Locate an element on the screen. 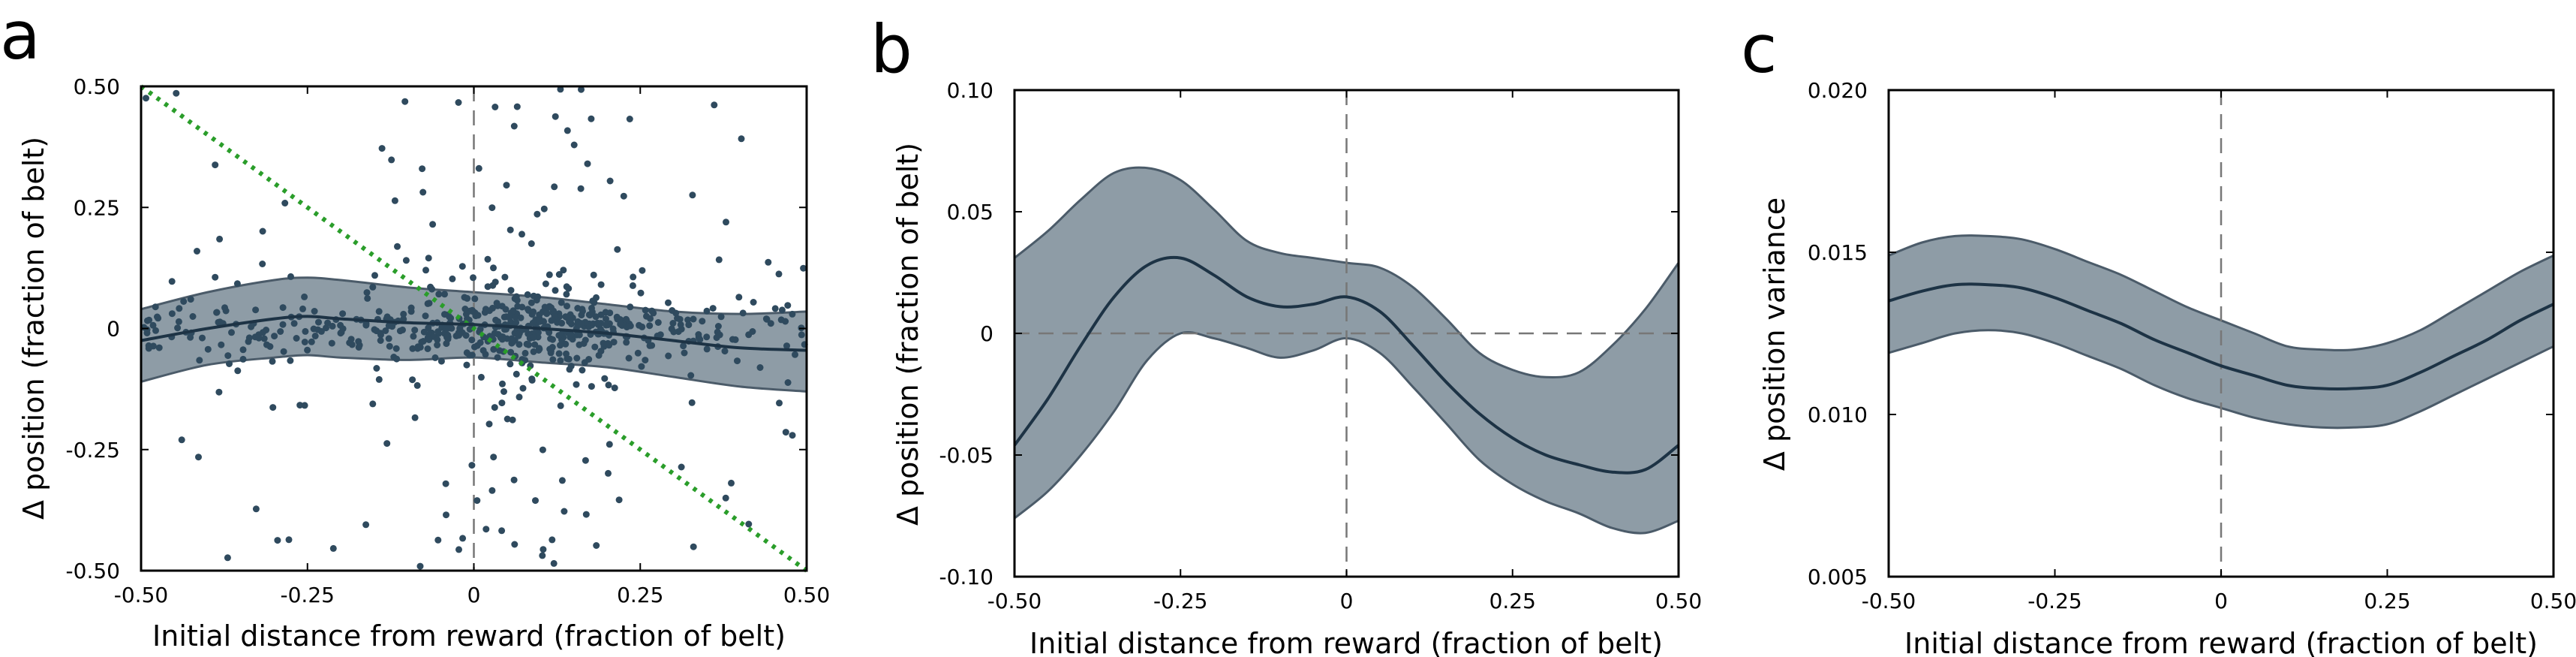  panel-letter: c is located at coordinates (1759, 50).